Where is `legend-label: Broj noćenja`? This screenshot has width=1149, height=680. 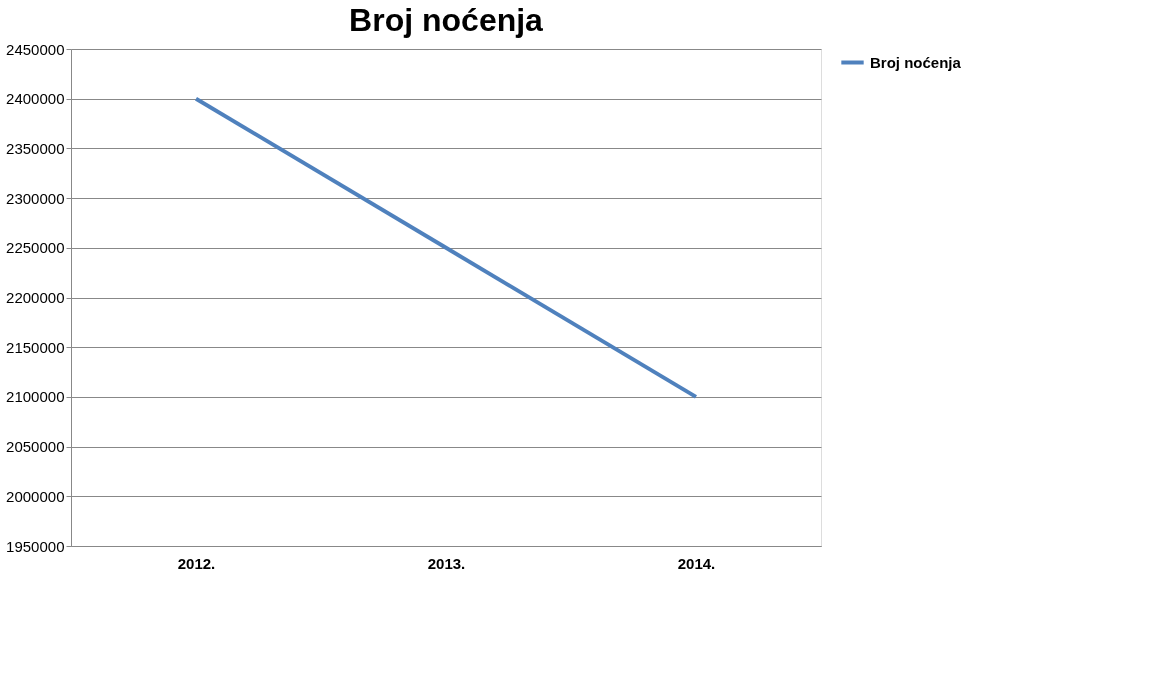
legend-label: Broj noćenja is located at coordinates (916, 62).